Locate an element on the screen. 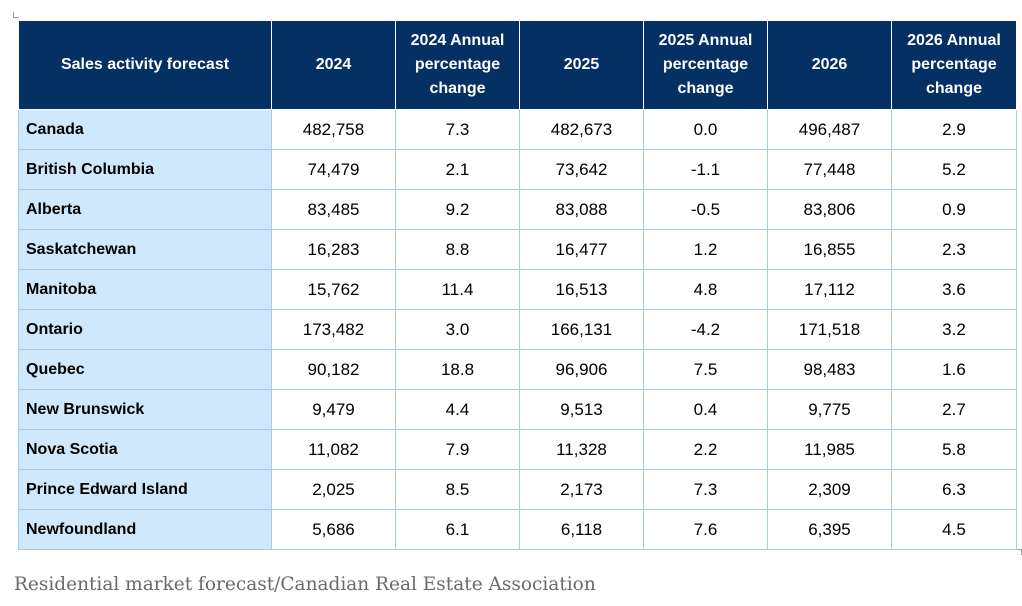 The height and width of the screenshot is (606, 1022). value-cell: 5.2 is located at coordinates (954, 169).